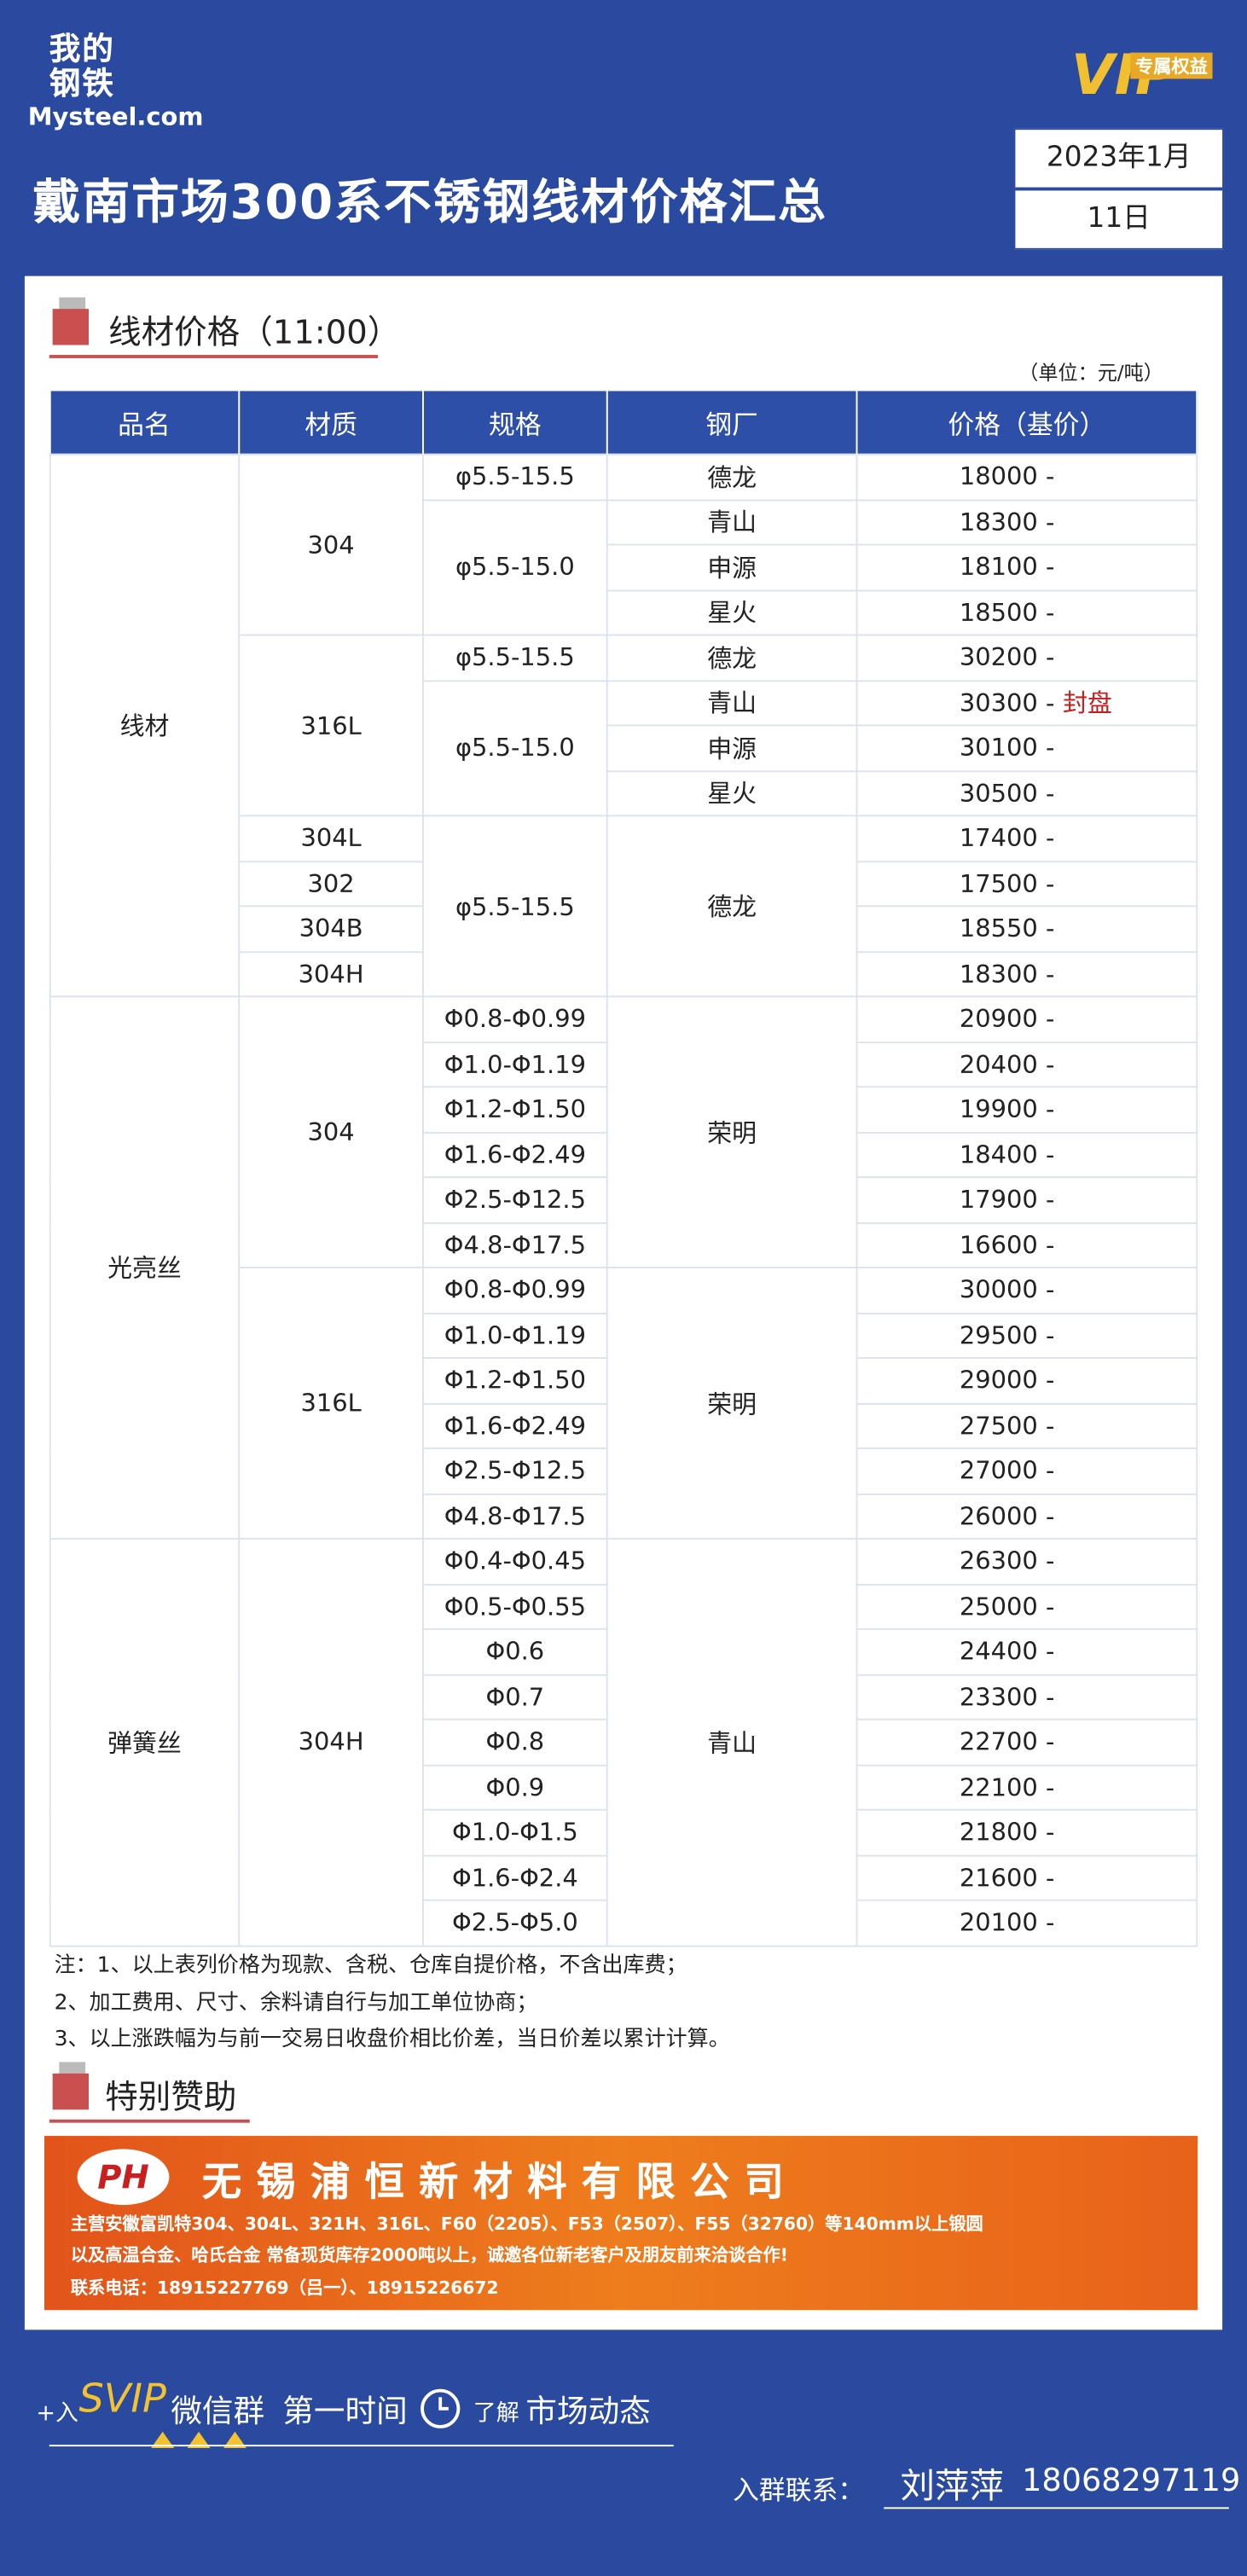 This screenshot has height=2576, width=1247. What do you see at coordinates (1171, 65) in the screenshot?
I see `vip-badge: 专属权益` at bounding box center [1171, 65].